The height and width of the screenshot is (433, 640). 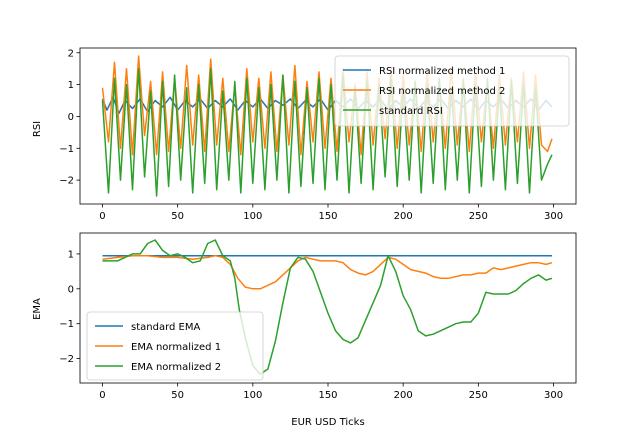 I want to click on rsi-y-tick-label: −2, so click(x=66, y=181).